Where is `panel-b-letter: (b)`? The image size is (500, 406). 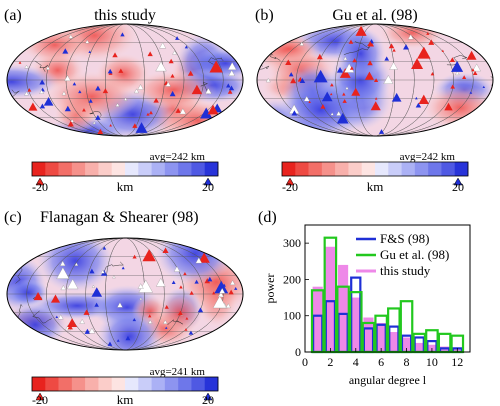 panel-b-letter: (b) is located at coordinates (264, 15).